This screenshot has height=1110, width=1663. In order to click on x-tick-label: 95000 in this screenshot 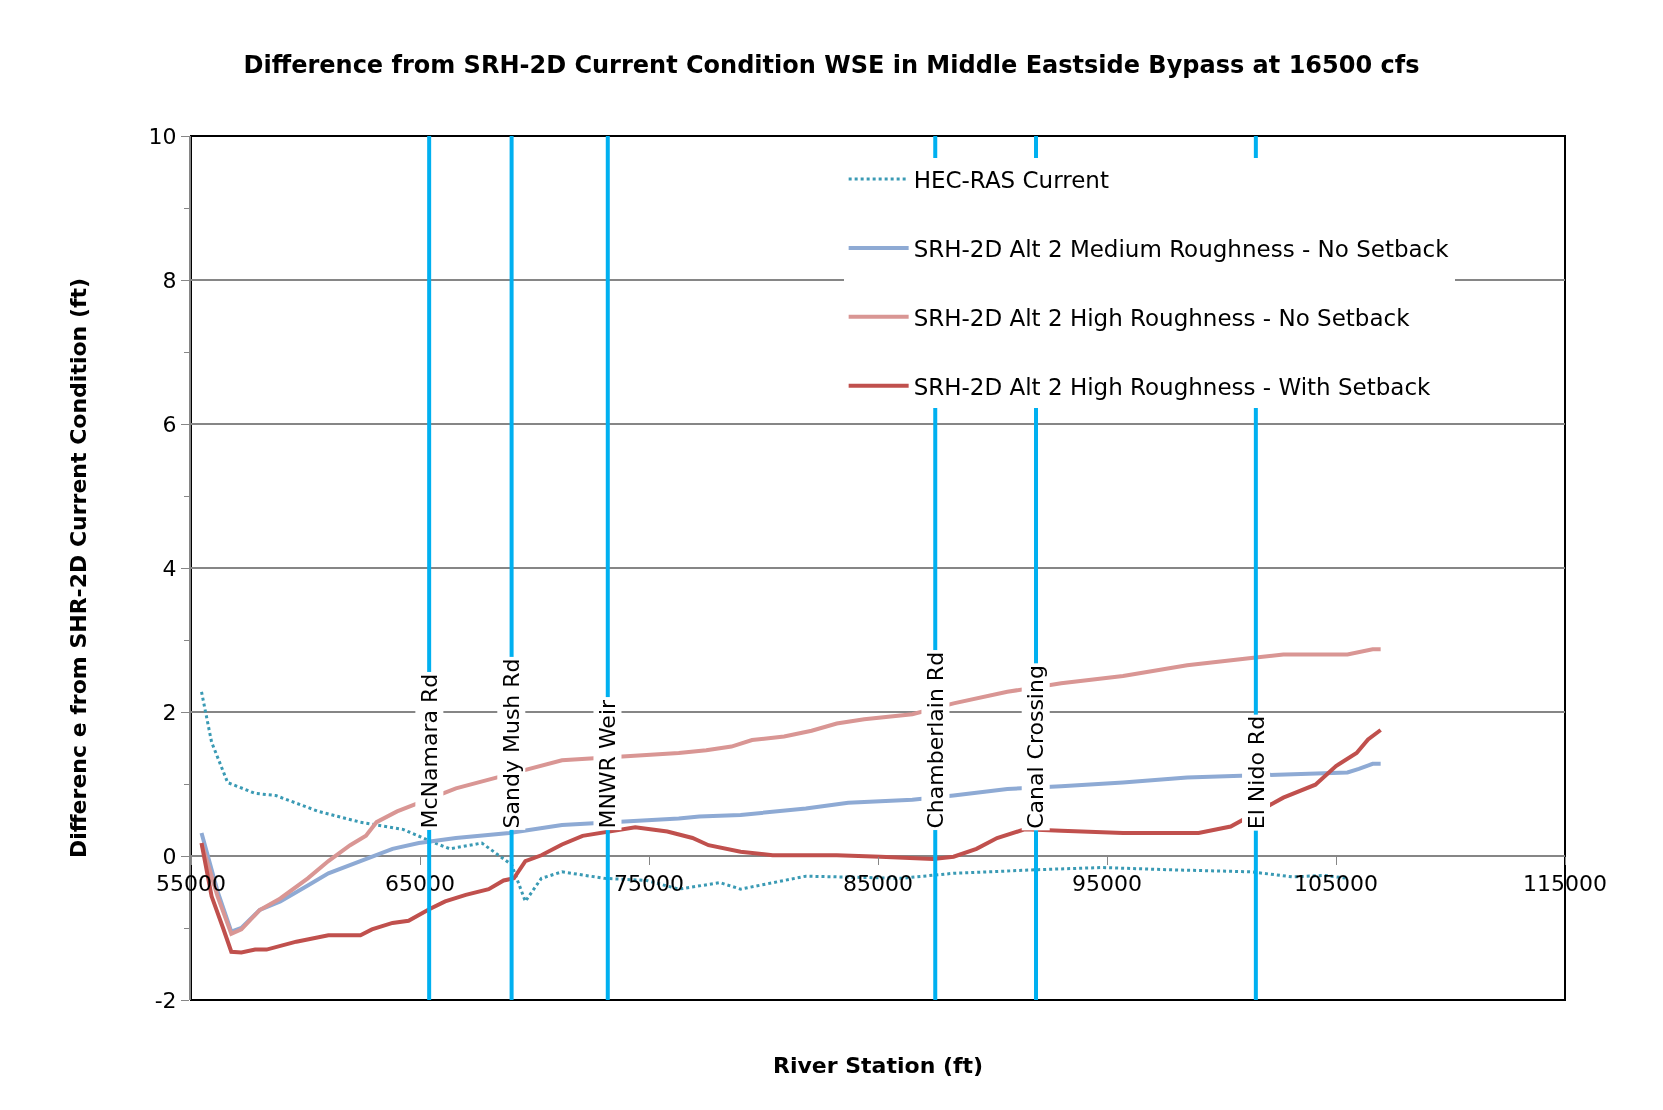, I will do `click(1107, 884)`.